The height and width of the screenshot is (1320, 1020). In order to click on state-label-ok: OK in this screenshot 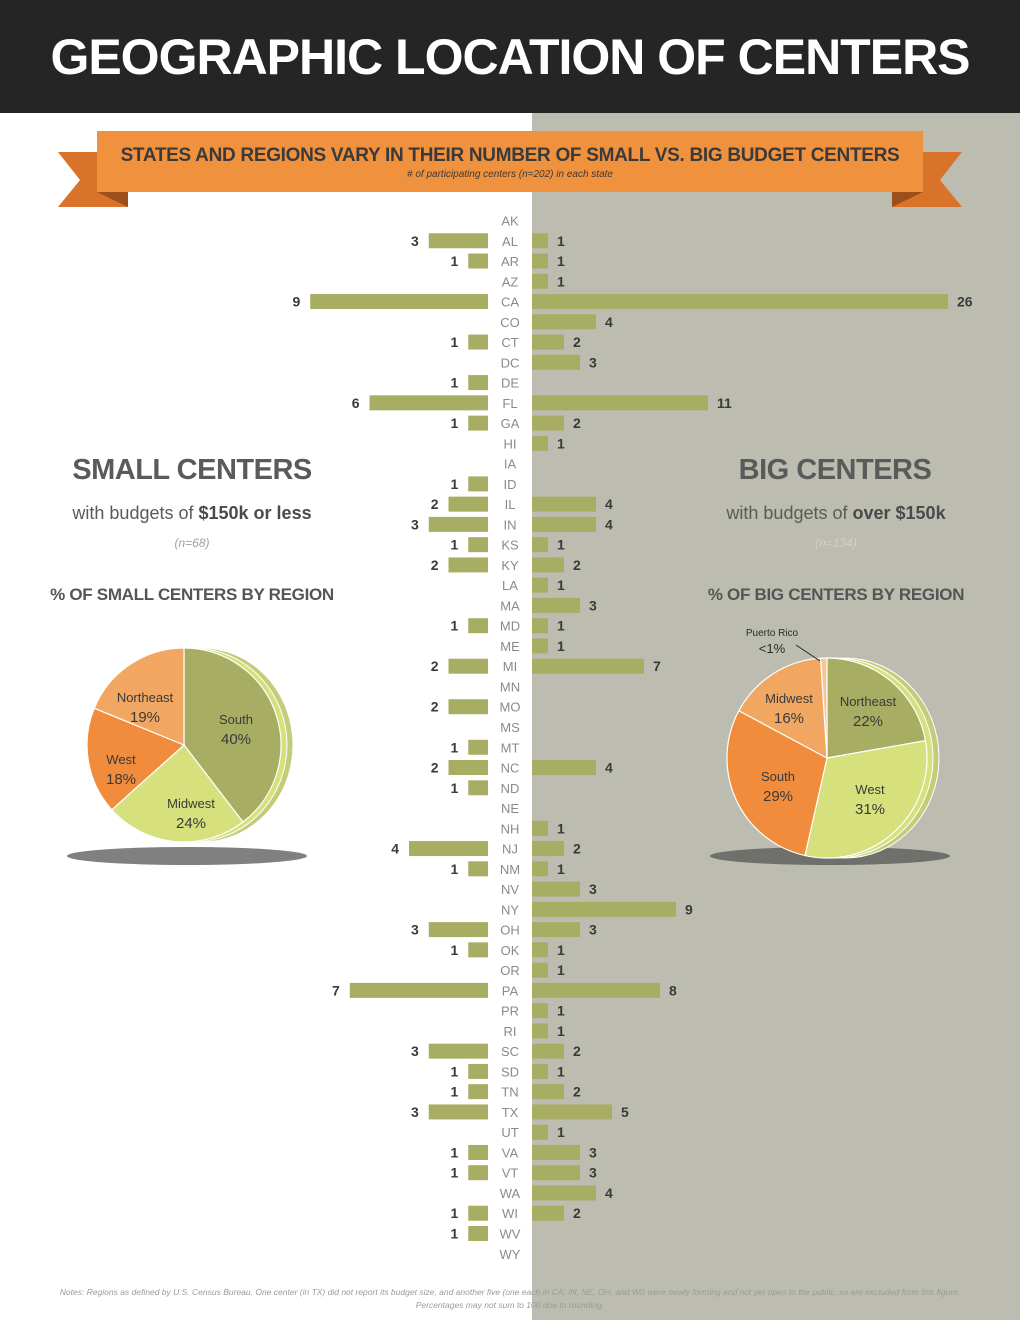, I will do `click(510, 950)`.